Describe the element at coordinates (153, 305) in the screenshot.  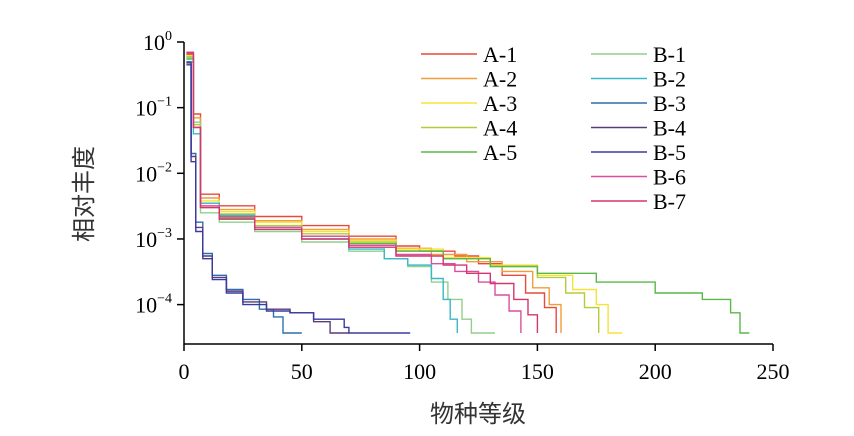
I see `y-tick-label: 10⁻⁴` at that location.